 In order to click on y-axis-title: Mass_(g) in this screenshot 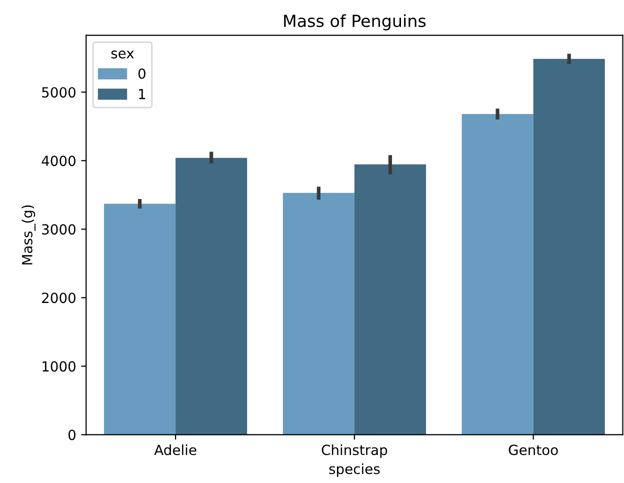, I will do `click(29, 234)`.